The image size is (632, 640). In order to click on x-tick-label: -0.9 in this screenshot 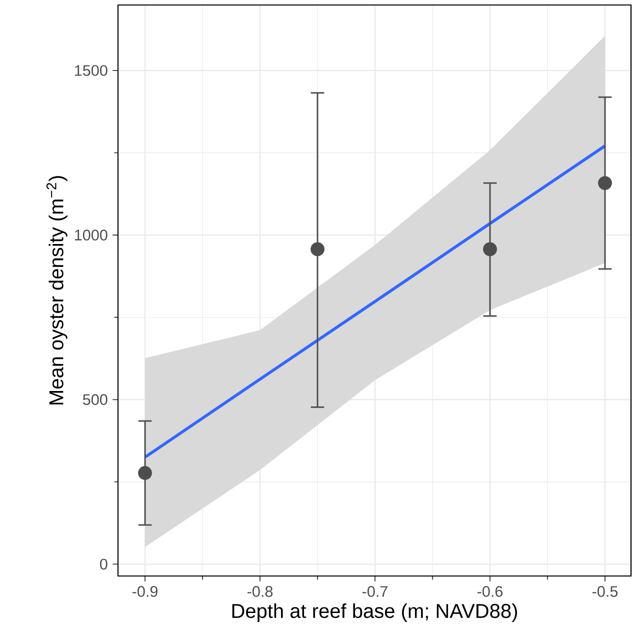, I will do `click(145, 591)`.